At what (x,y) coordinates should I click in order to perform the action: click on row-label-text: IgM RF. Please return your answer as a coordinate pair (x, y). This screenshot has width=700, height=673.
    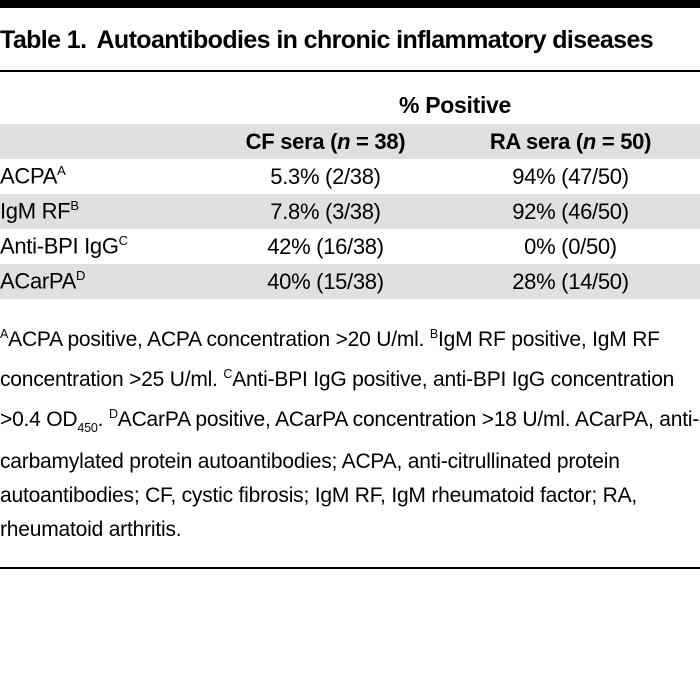
    Looking at the image, I should click on (35, 211).